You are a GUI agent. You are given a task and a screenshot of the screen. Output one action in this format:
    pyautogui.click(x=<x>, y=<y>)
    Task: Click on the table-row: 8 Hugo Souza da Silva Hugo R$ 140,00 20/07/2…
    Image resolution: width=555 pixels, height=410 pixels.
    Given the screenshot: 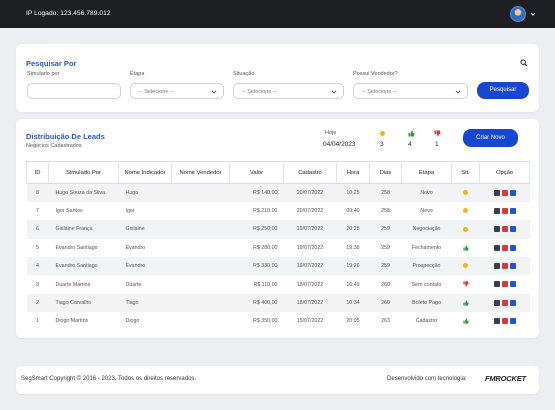 What is the action you would take?
    pyautogui.click(x=278, y=192)
    